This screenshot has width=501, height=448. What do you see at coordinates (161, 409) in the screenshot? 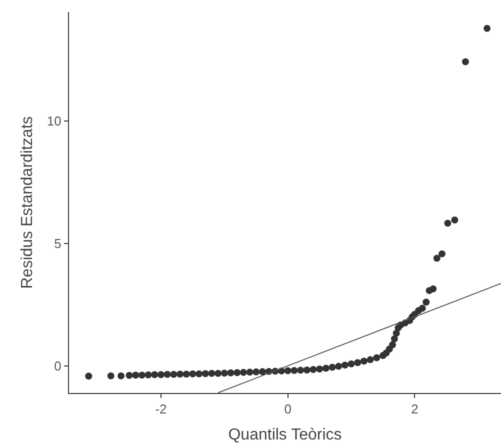
I see `x-tick-label: -2` at bounding box center [161, 409].